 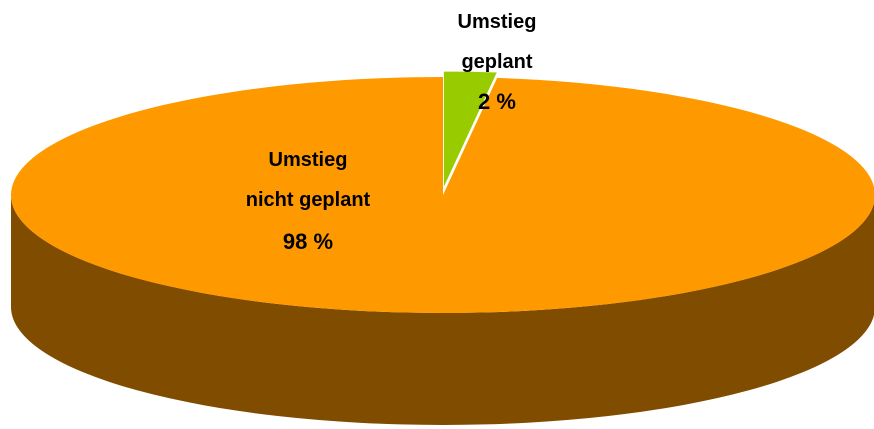 I want to click on slice-label: Umstieg nicht geplant, so click(x=308, y=180).